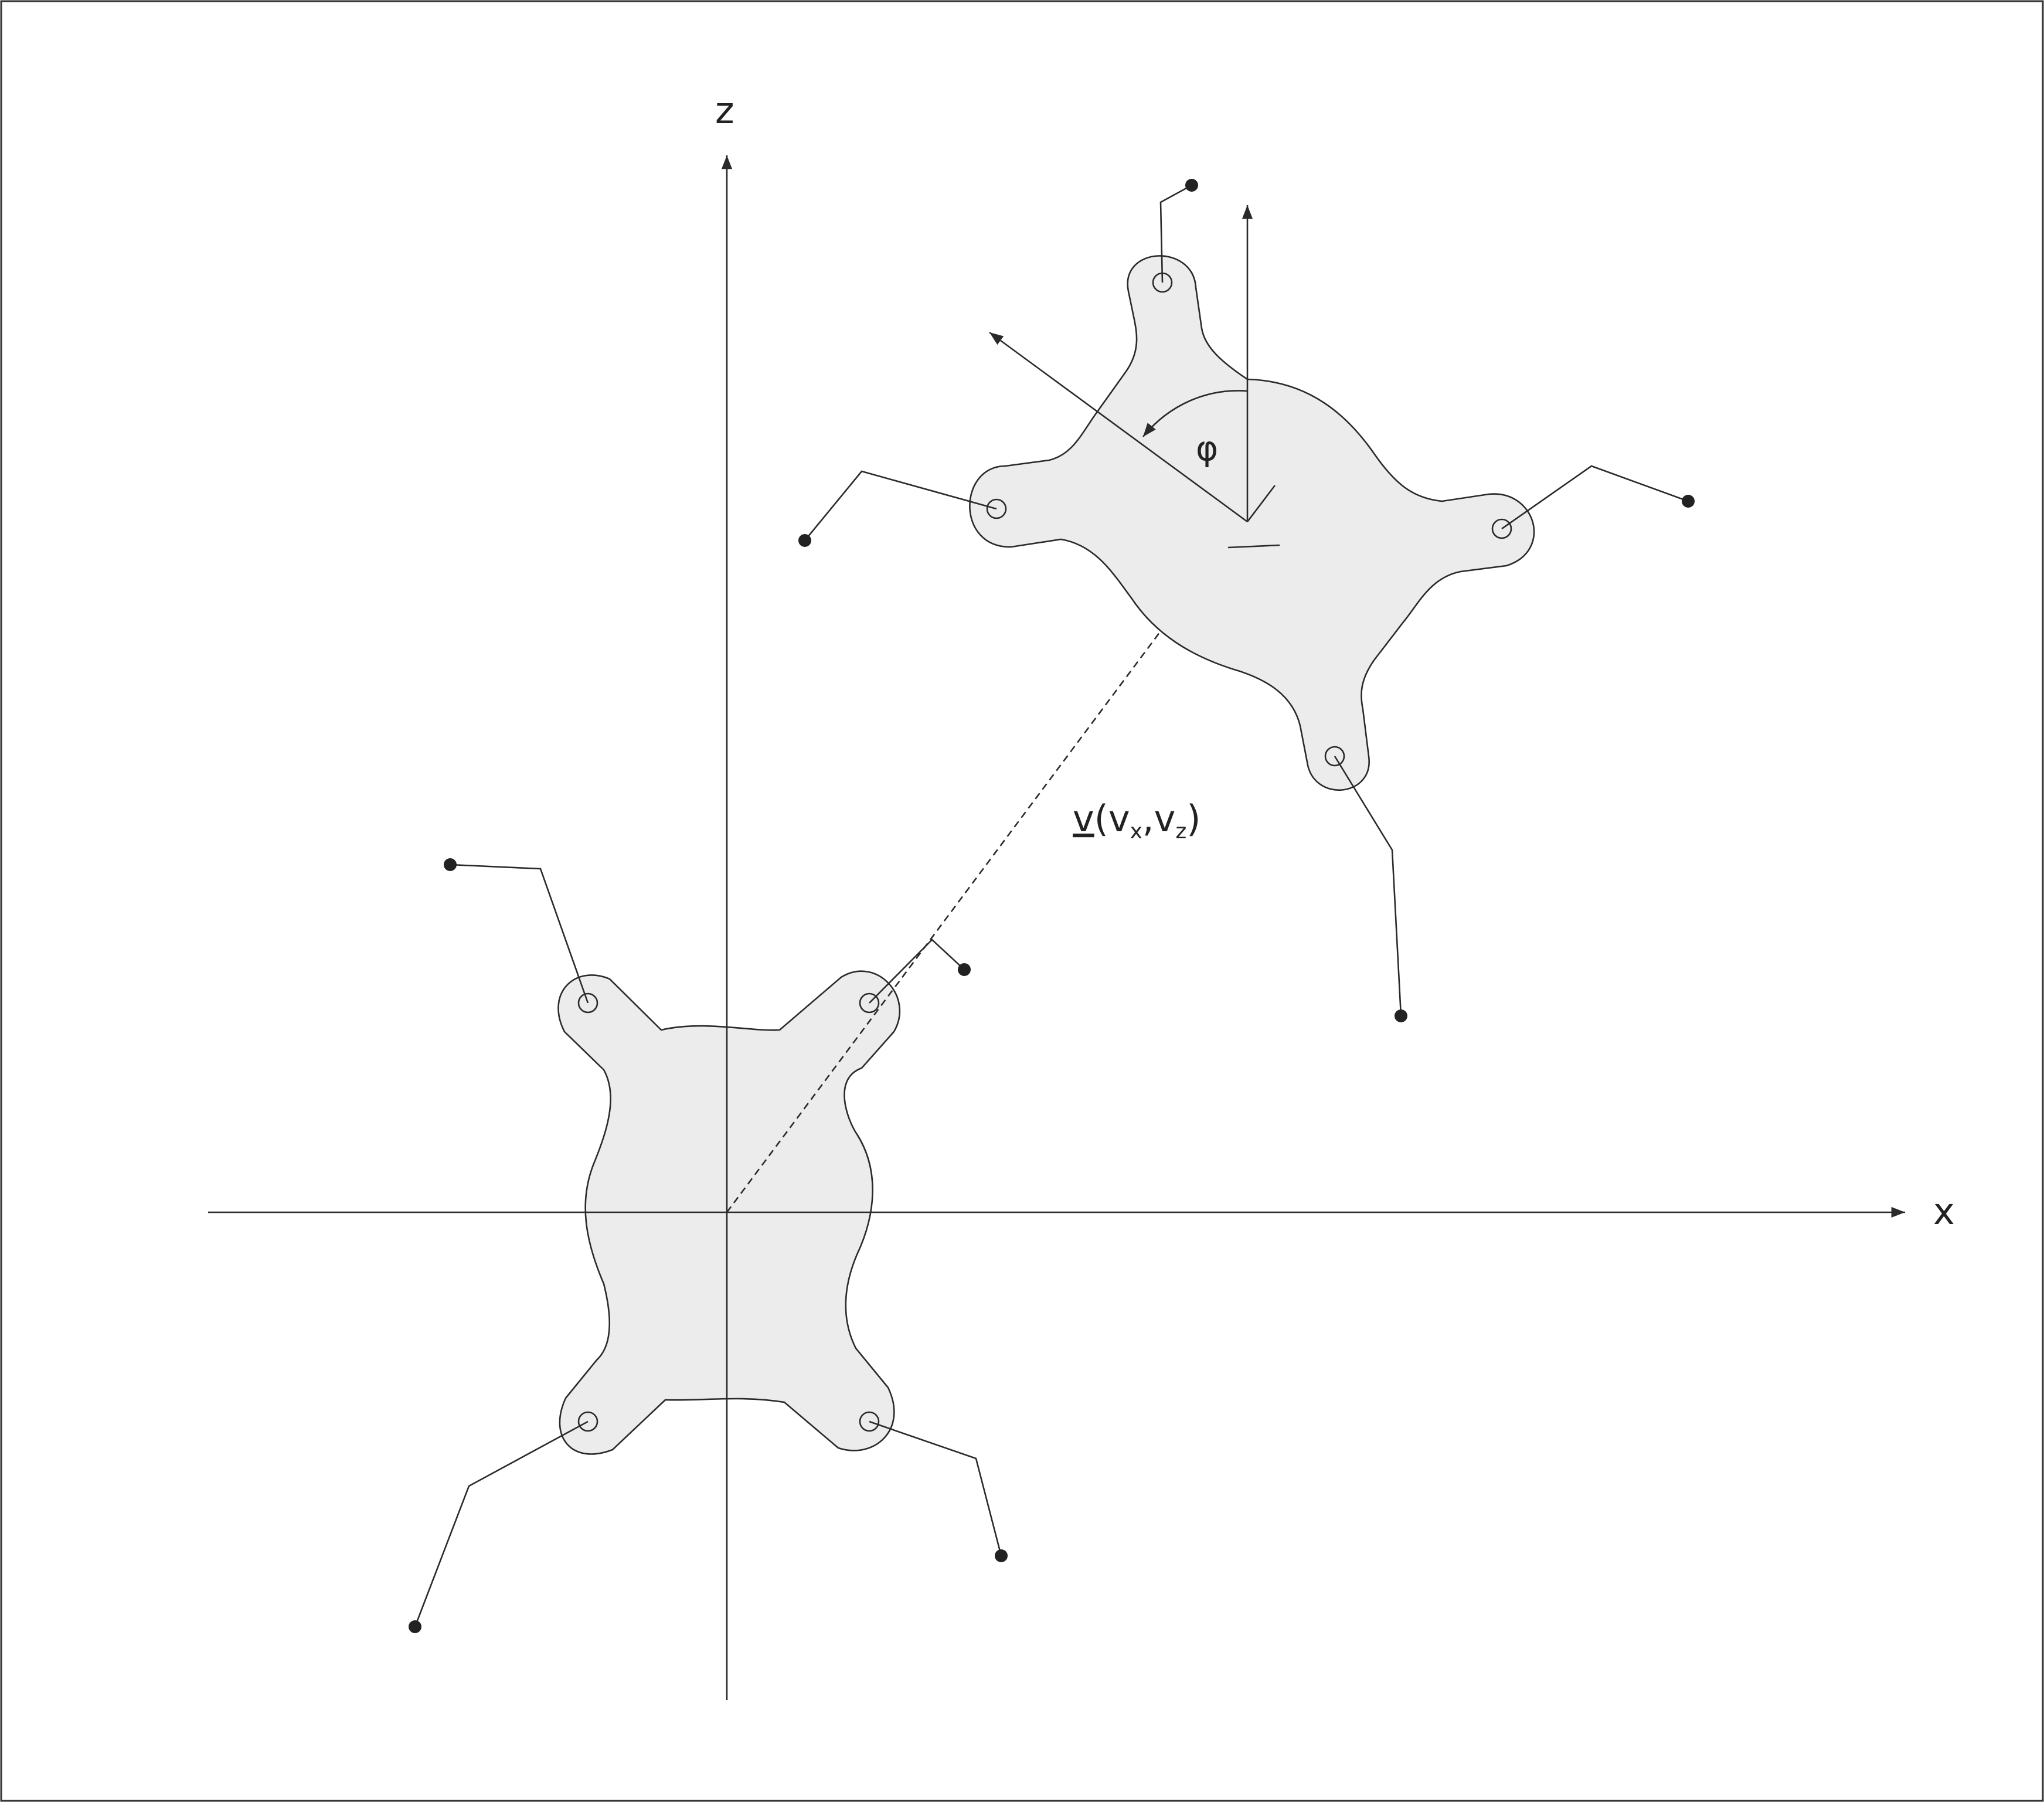 The width and height of the screenshot is (2044, 1802). I want to click on reference-cable-end-top-left, so click(450, 864).